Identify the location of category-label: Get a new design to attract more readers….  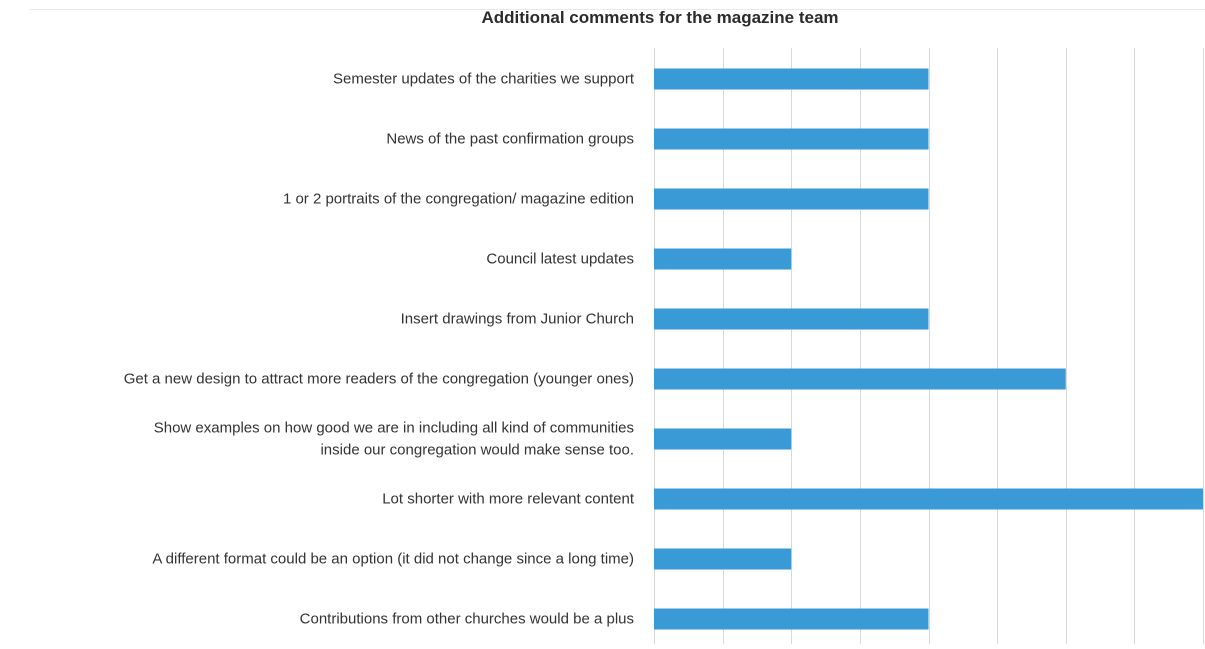
(379, 379).